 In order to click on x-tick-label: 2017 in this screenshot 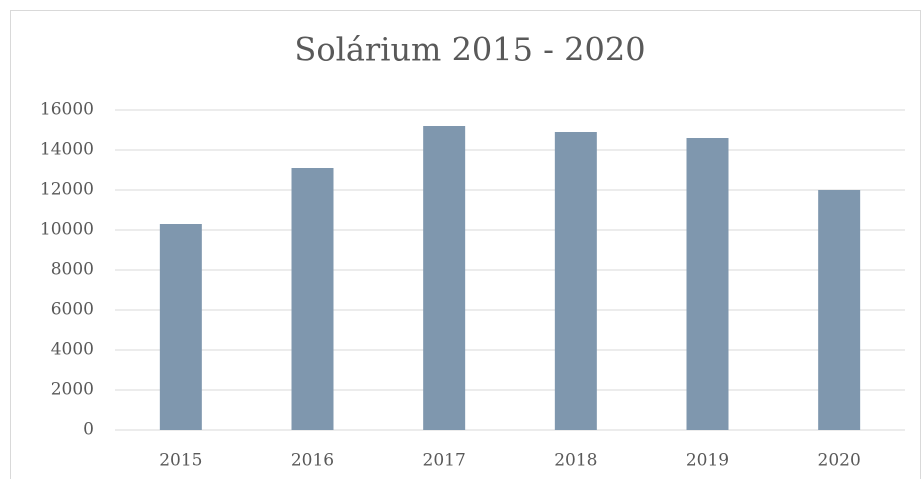, I will do `click(444, 461)`.